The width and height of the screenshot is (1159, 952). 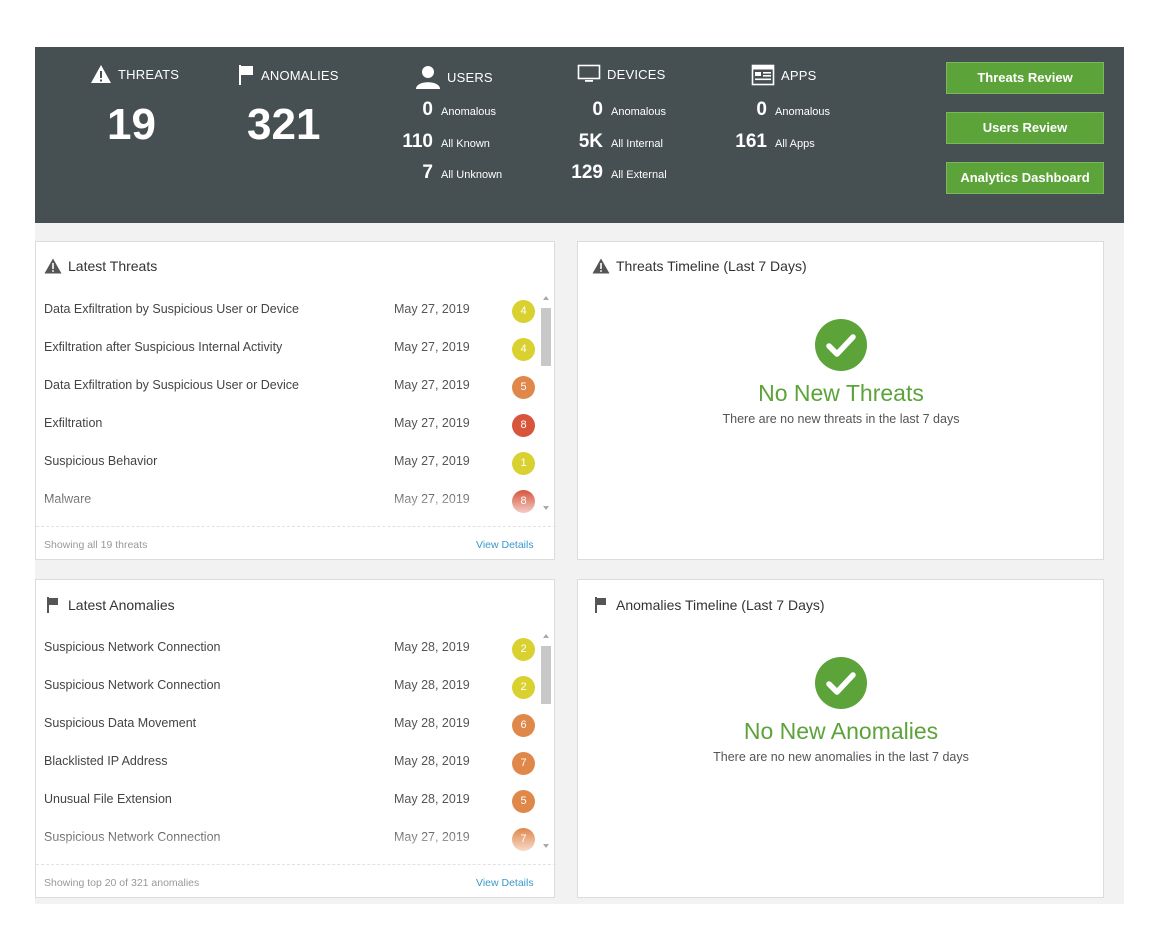 What do you see at coordinates (470, 77) in the screenshot?
I see `users-label: USERS` at bounding box center [470, 77].